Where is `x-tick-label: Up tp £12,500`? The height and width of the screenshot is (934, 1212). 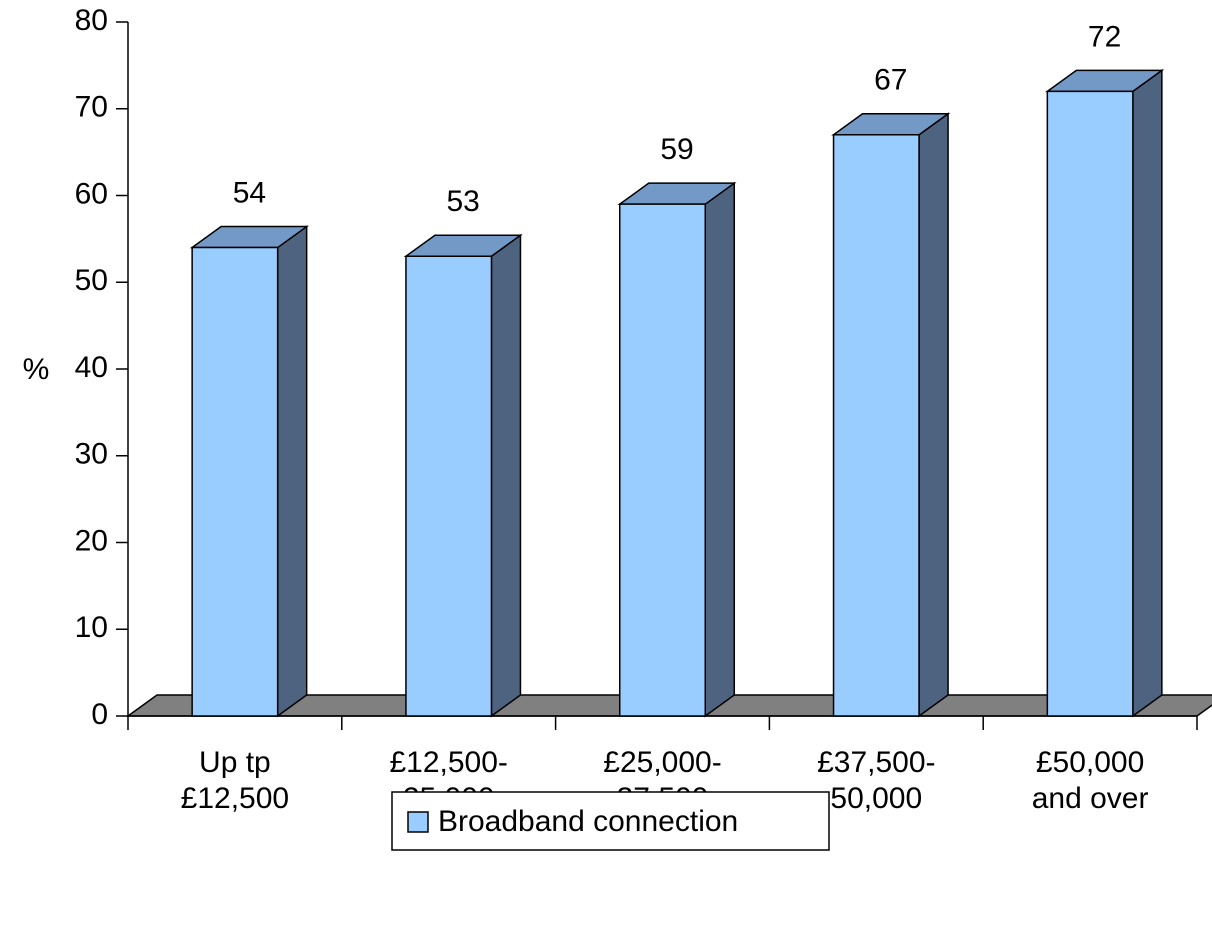
x-tick-label: Up tp £12,500 is located at coordinates (235, 780).